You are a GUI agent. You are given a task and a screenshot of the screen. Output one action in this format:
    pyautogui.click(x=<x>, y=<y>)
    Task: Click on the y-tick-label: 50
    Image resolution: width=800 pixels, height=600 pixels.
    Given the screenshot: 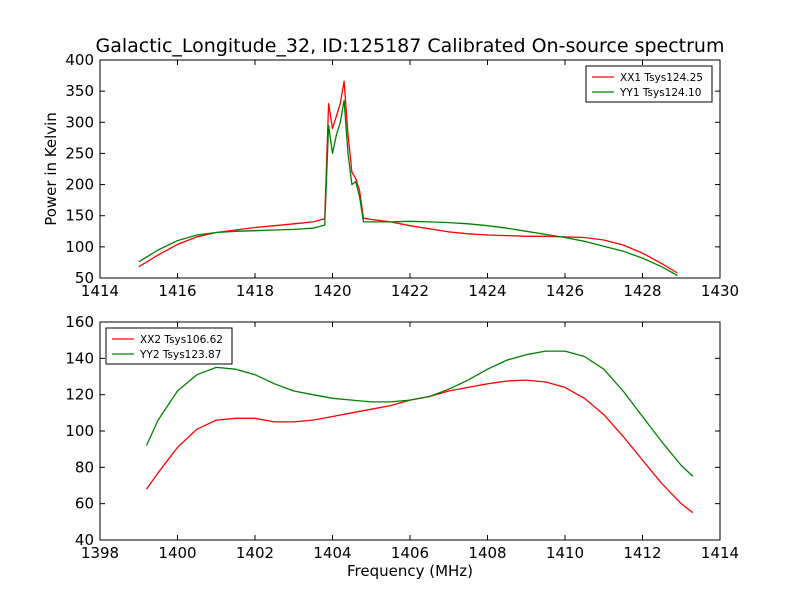 What is the action you would take?
    pyautogui.click(x=84, y=278)
    